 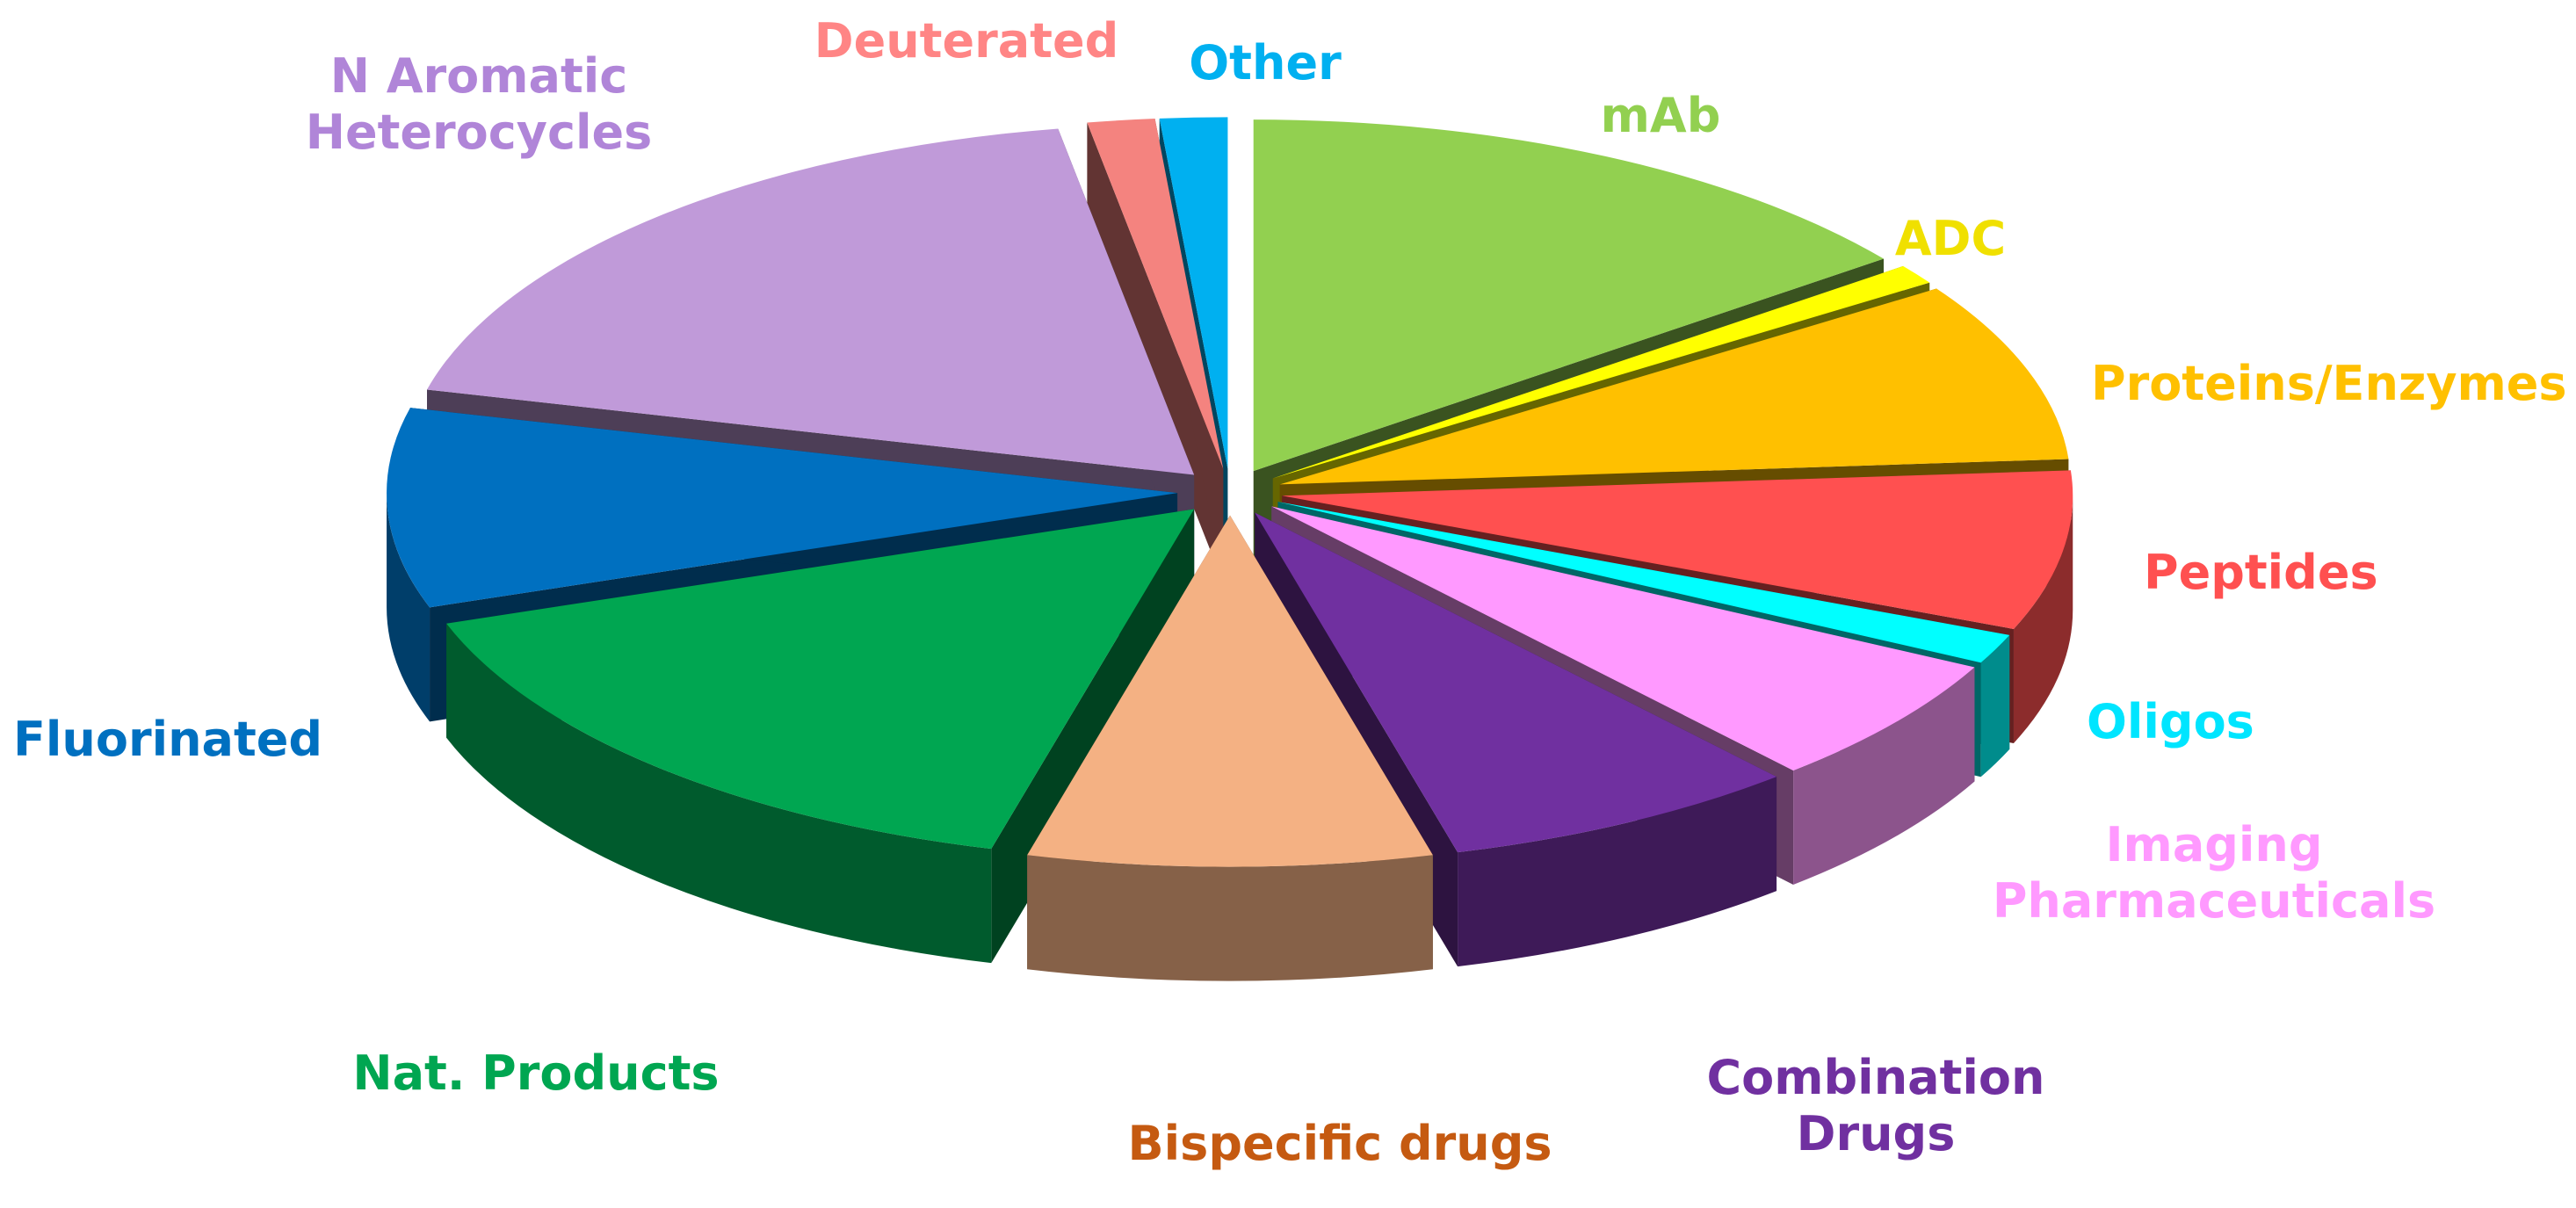 I want to click on slice-label-proteins-enzymes: Proteins/Enzymes, so click(x=2329, y=383).